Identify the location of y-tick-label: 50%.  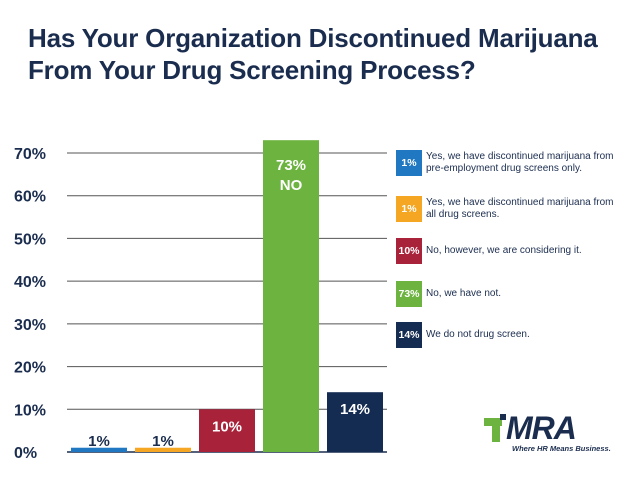
(30, 239).